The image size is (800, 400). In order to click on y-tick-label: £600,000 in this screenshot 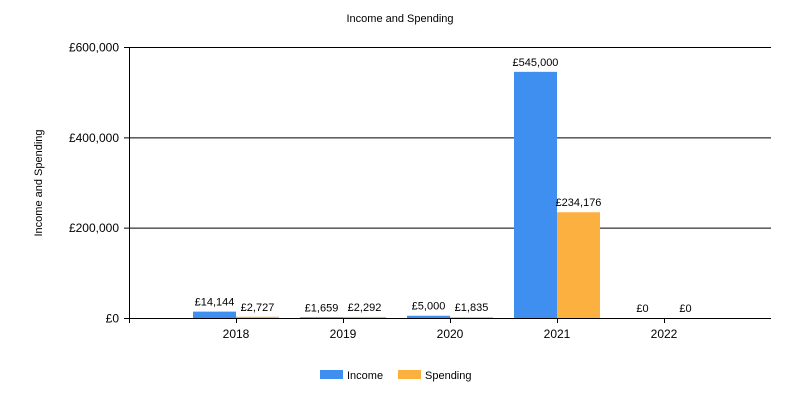, I will do `click(94, 48)`.